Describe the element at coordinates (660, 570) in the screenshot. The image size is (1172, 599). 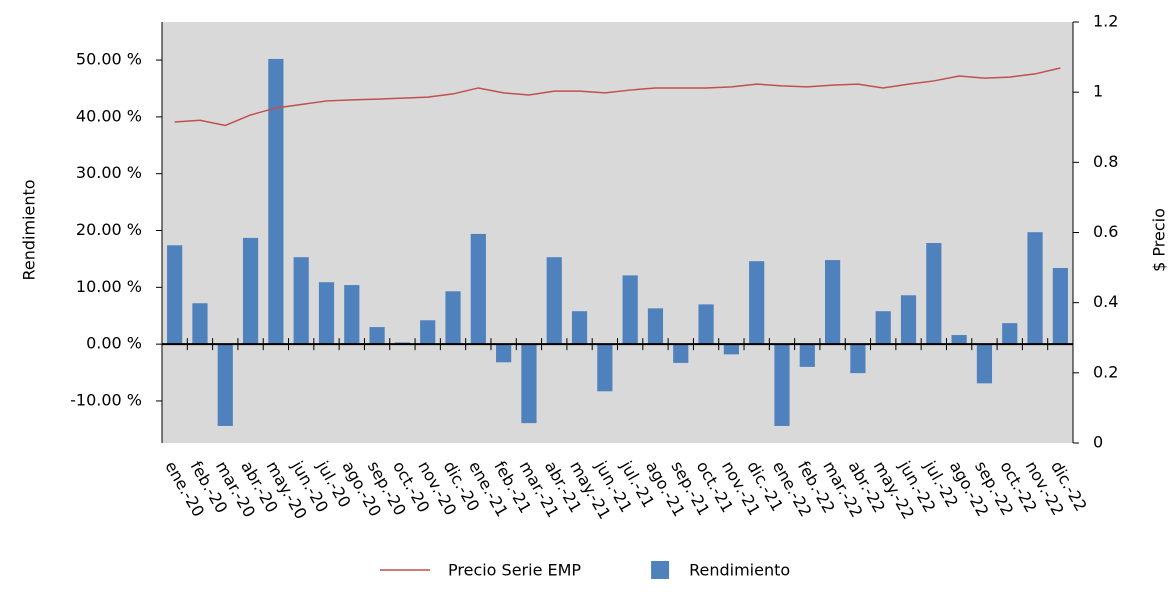
I see `legend-swatch` at that location.